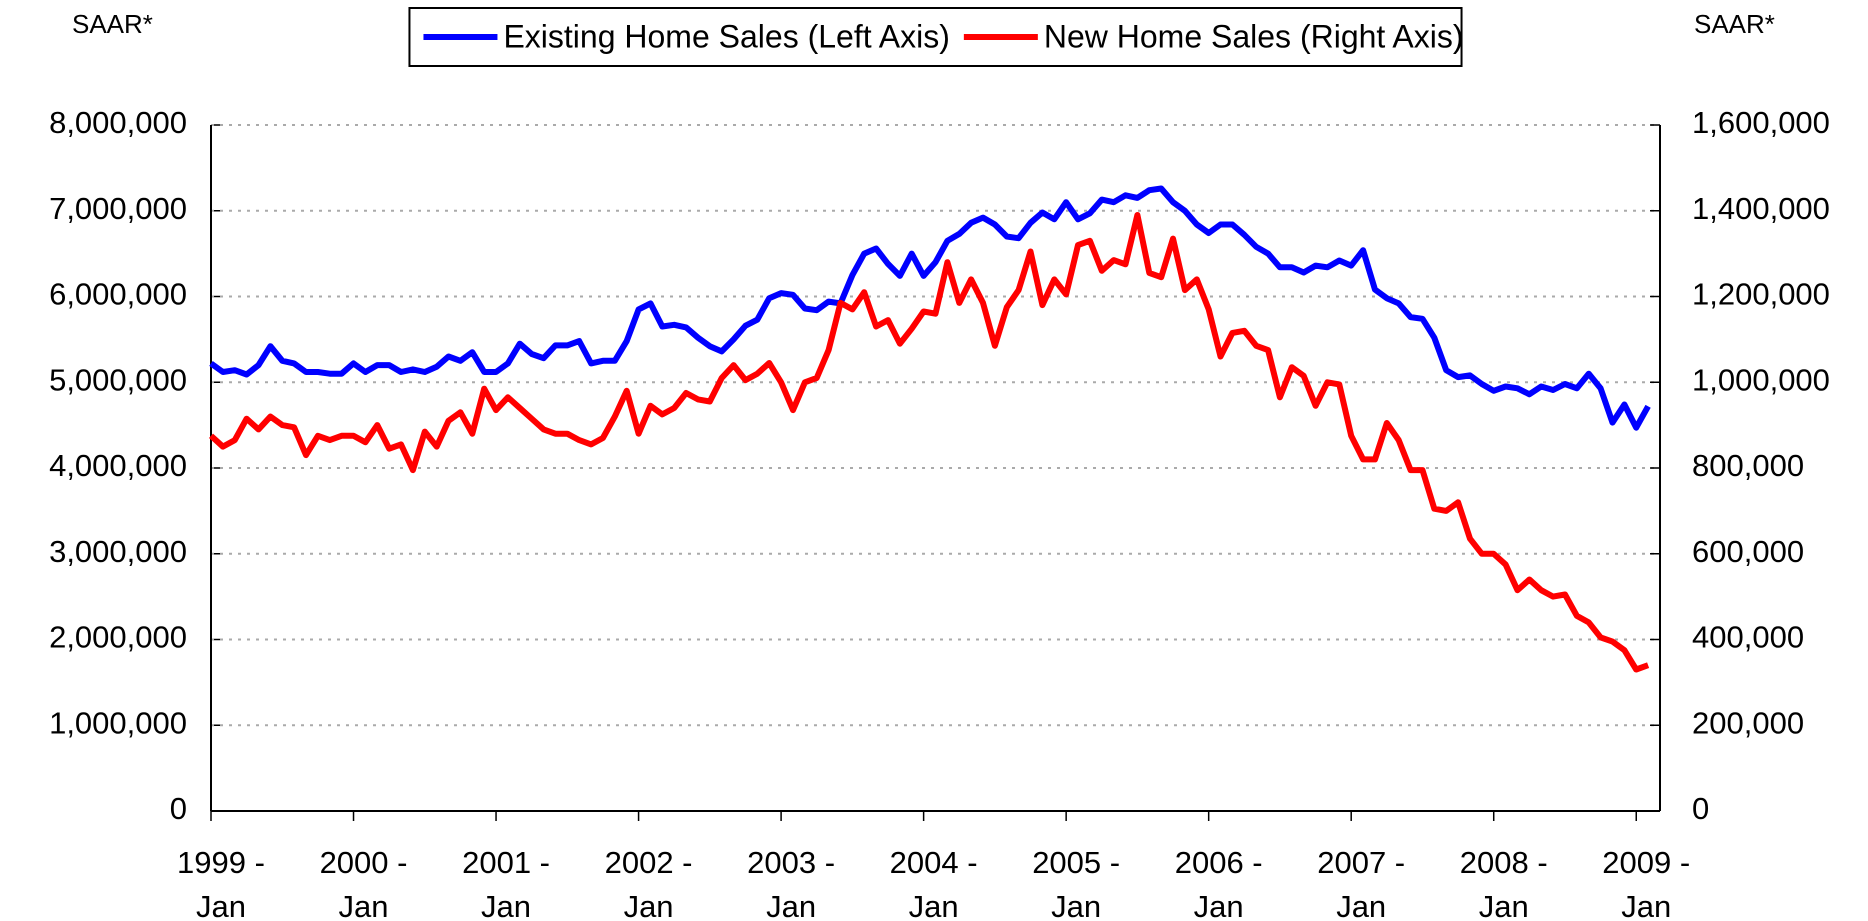 The image size is (1868, 921). Describe the element at coordinates (363, 883) in the screenshot. I see `x-tick-label: 2000 - Jan` at that location.